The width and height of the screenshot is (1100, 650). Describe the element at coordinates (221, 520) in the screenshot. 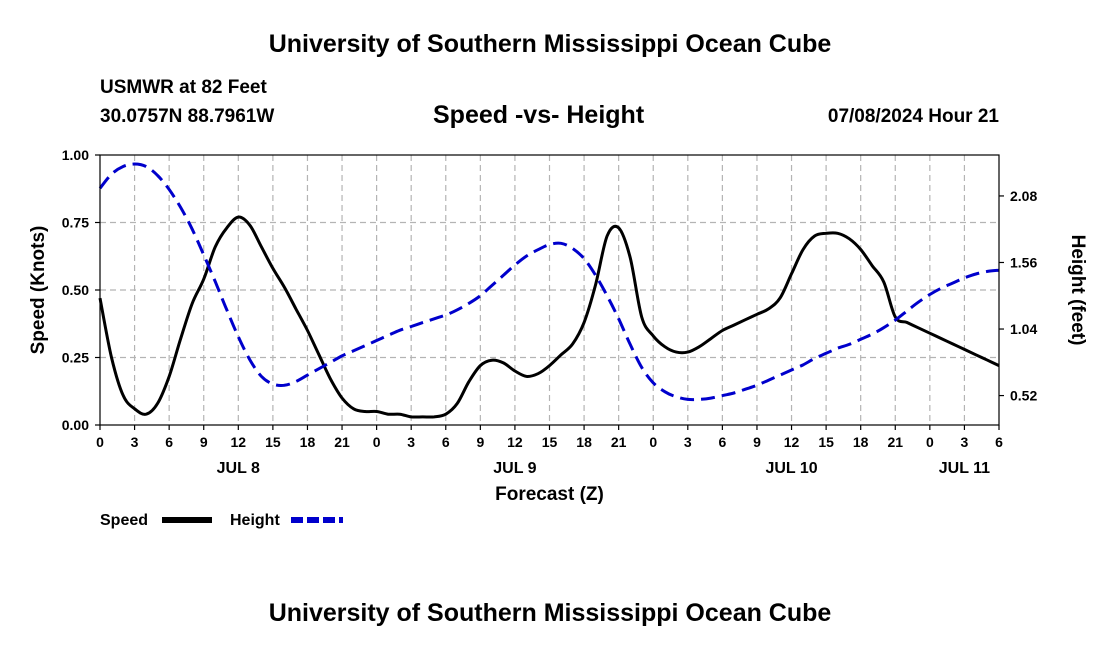

I see `legend: Speed Height` at that location.